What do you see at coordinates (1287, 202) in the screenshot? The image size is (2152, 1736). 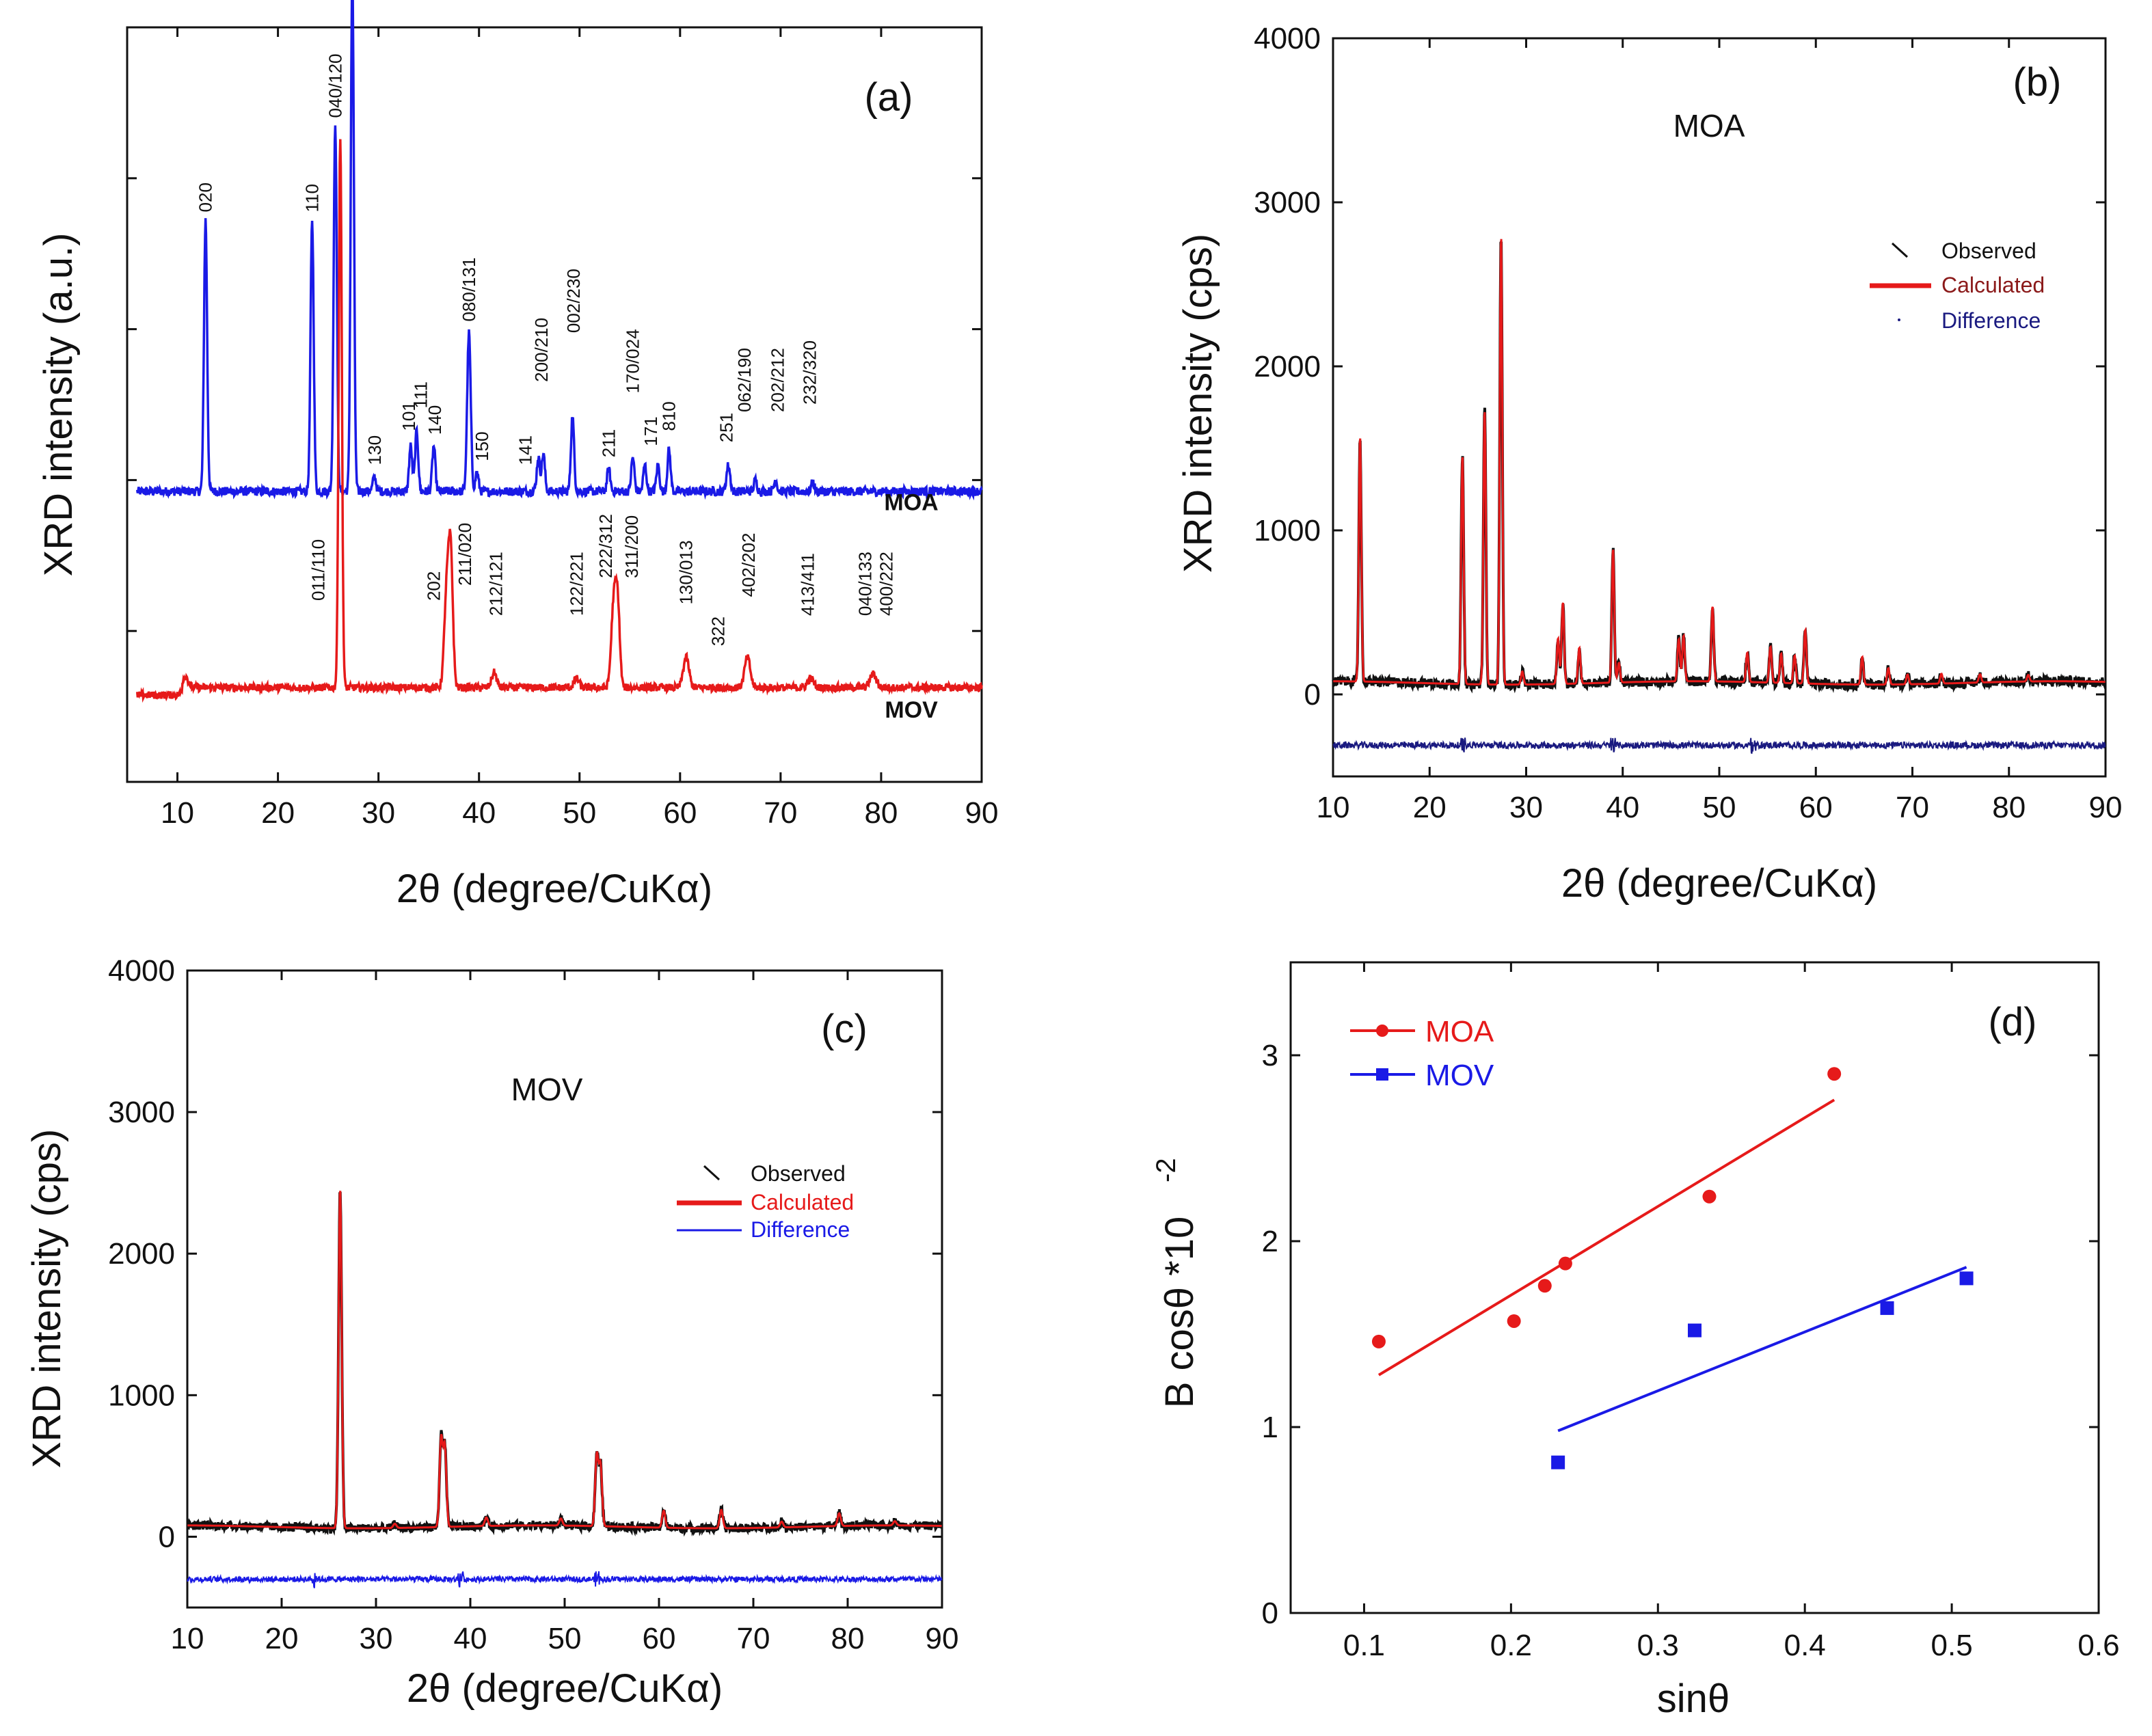 I see `panel-b-y-tick-label: 3000` at bounding box center [1287, 202].